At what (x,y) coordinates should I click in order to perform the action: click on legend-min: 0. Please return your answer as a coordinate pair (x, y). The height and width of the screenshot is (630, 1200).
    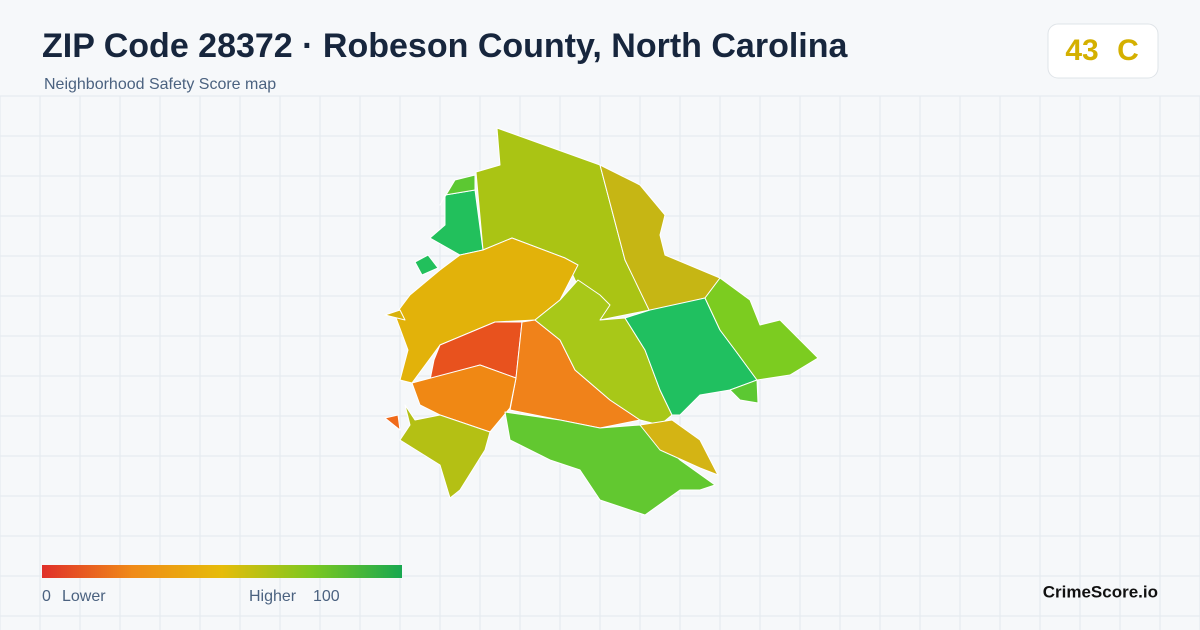
    Looking at the image, I should click on (46, 596).